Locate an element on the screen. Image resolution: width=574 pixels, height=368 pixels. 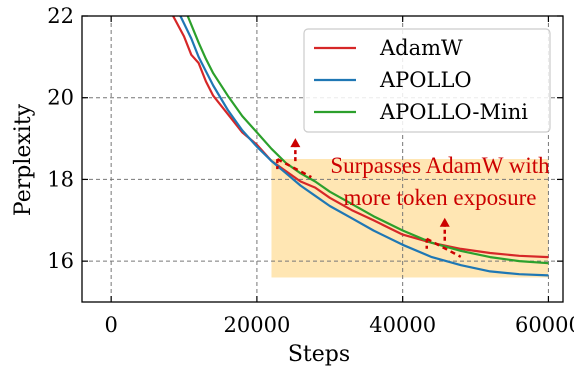
x-axis-label: Steps is located at coordinates (319, 354).